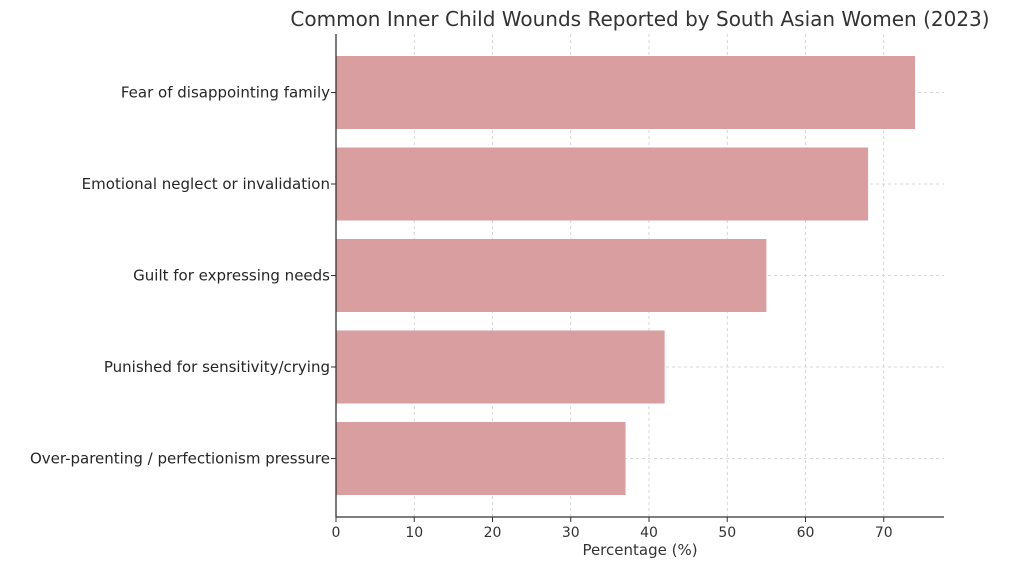 The height and width of the screenshot is (568, 1024). I want to click on x-tick-label: 50, so click(727, 533).